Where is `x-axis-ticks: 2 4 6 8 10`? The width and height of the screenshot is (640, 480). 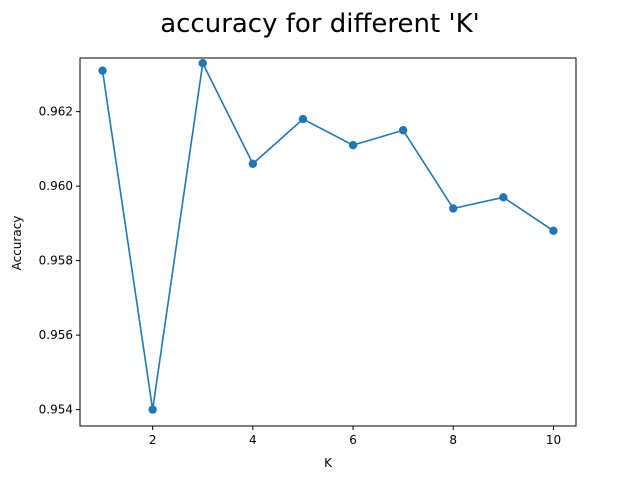 x-axis-ticks: 2 4 6 8 10 is located at coordinates (355, 436).